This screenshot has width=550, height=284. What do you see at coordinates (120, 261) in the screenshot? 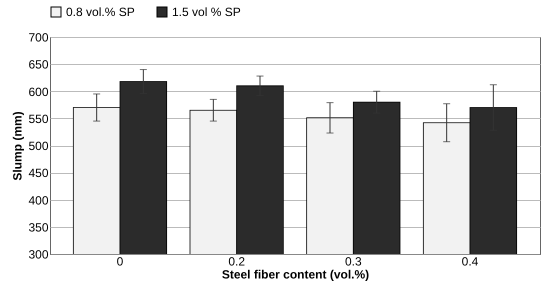
I see `x-tick-label: 0` at bounding box center [120, 261].